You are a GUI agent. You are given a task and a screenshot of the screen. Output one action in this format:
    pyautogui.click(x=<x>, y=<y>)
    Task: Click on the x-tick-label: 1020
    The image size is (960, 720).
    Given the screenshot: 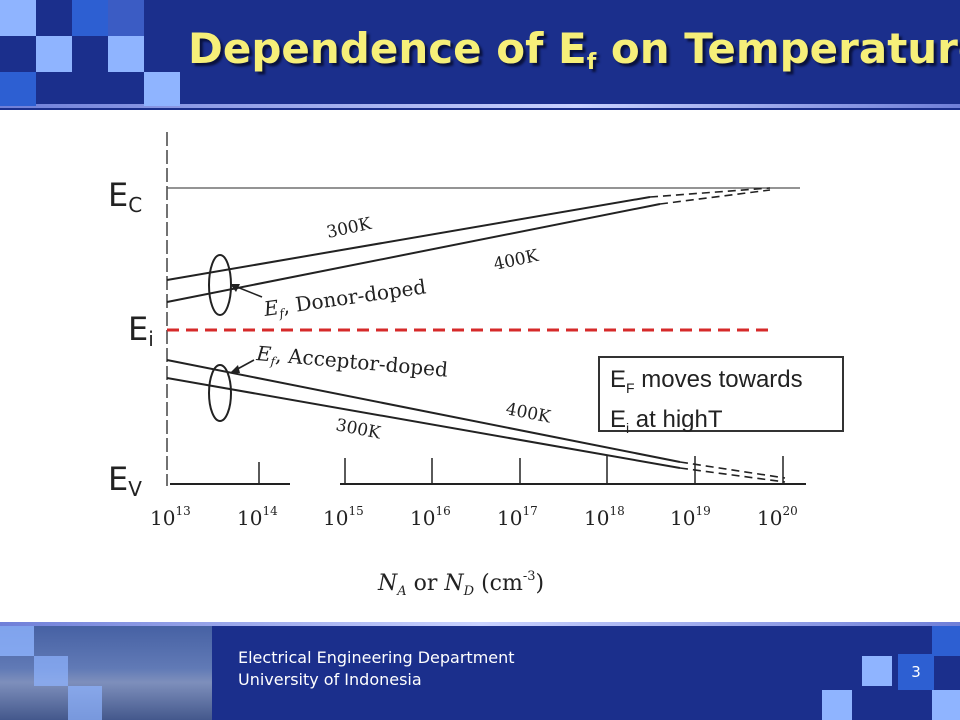 What is the action you would take?
    pyautogui.click(x=777, y=517)
    